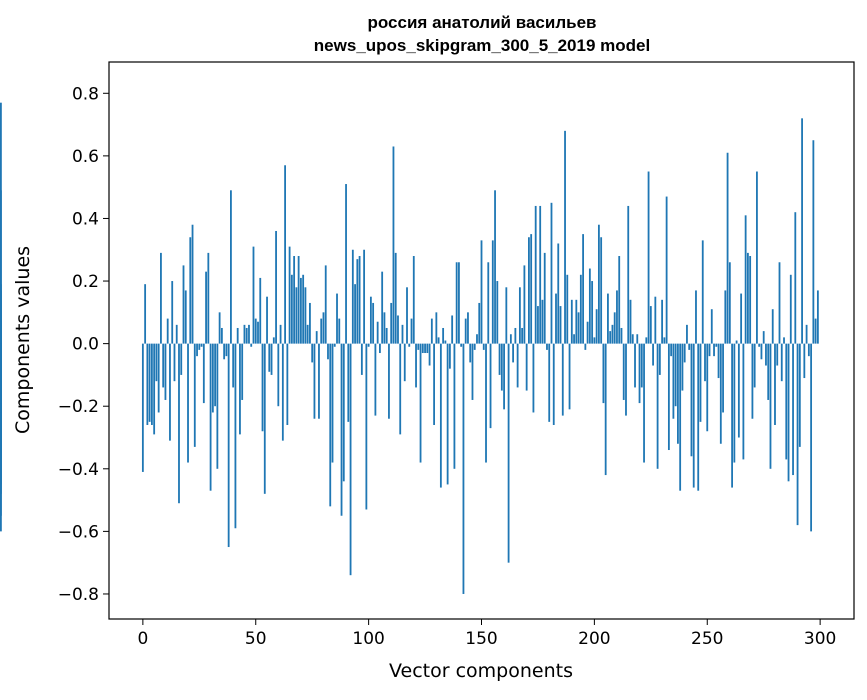 The width and height of the screenshot is (867, 700). What do you see at coordinates (85, 219) in the screenshot?
I see `y-tick-label: 0.4` at bounding box center [85, 219].